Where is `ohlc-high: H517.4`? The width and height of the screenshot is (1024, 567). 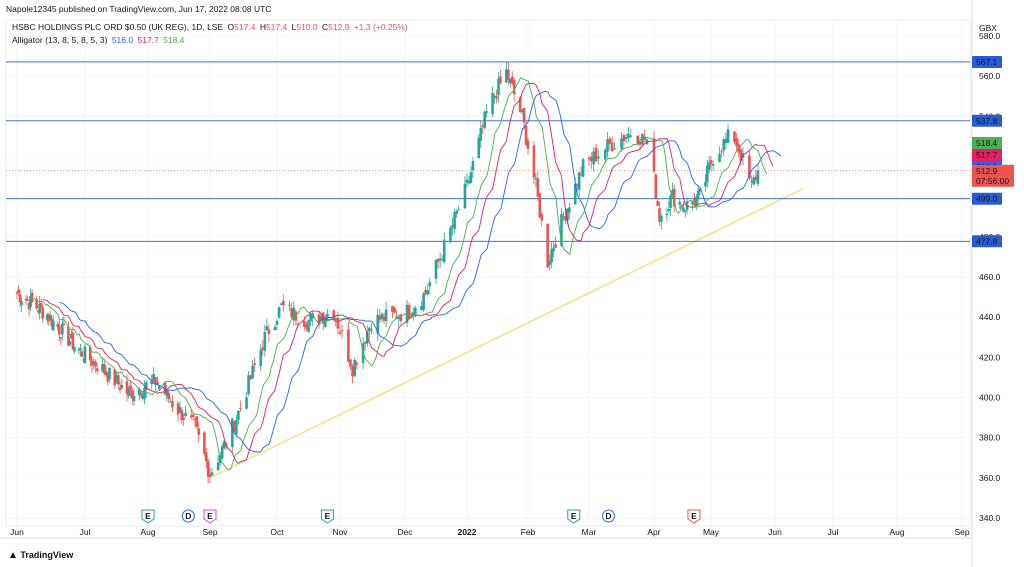
ohlc-high: H517.4 is located at coordinates (273, 27).